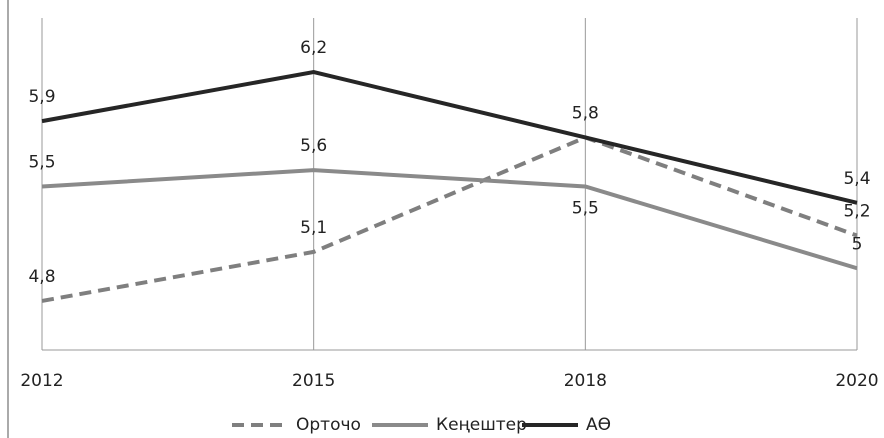  I want to click on data-label: 5,4, so click(856, 179).